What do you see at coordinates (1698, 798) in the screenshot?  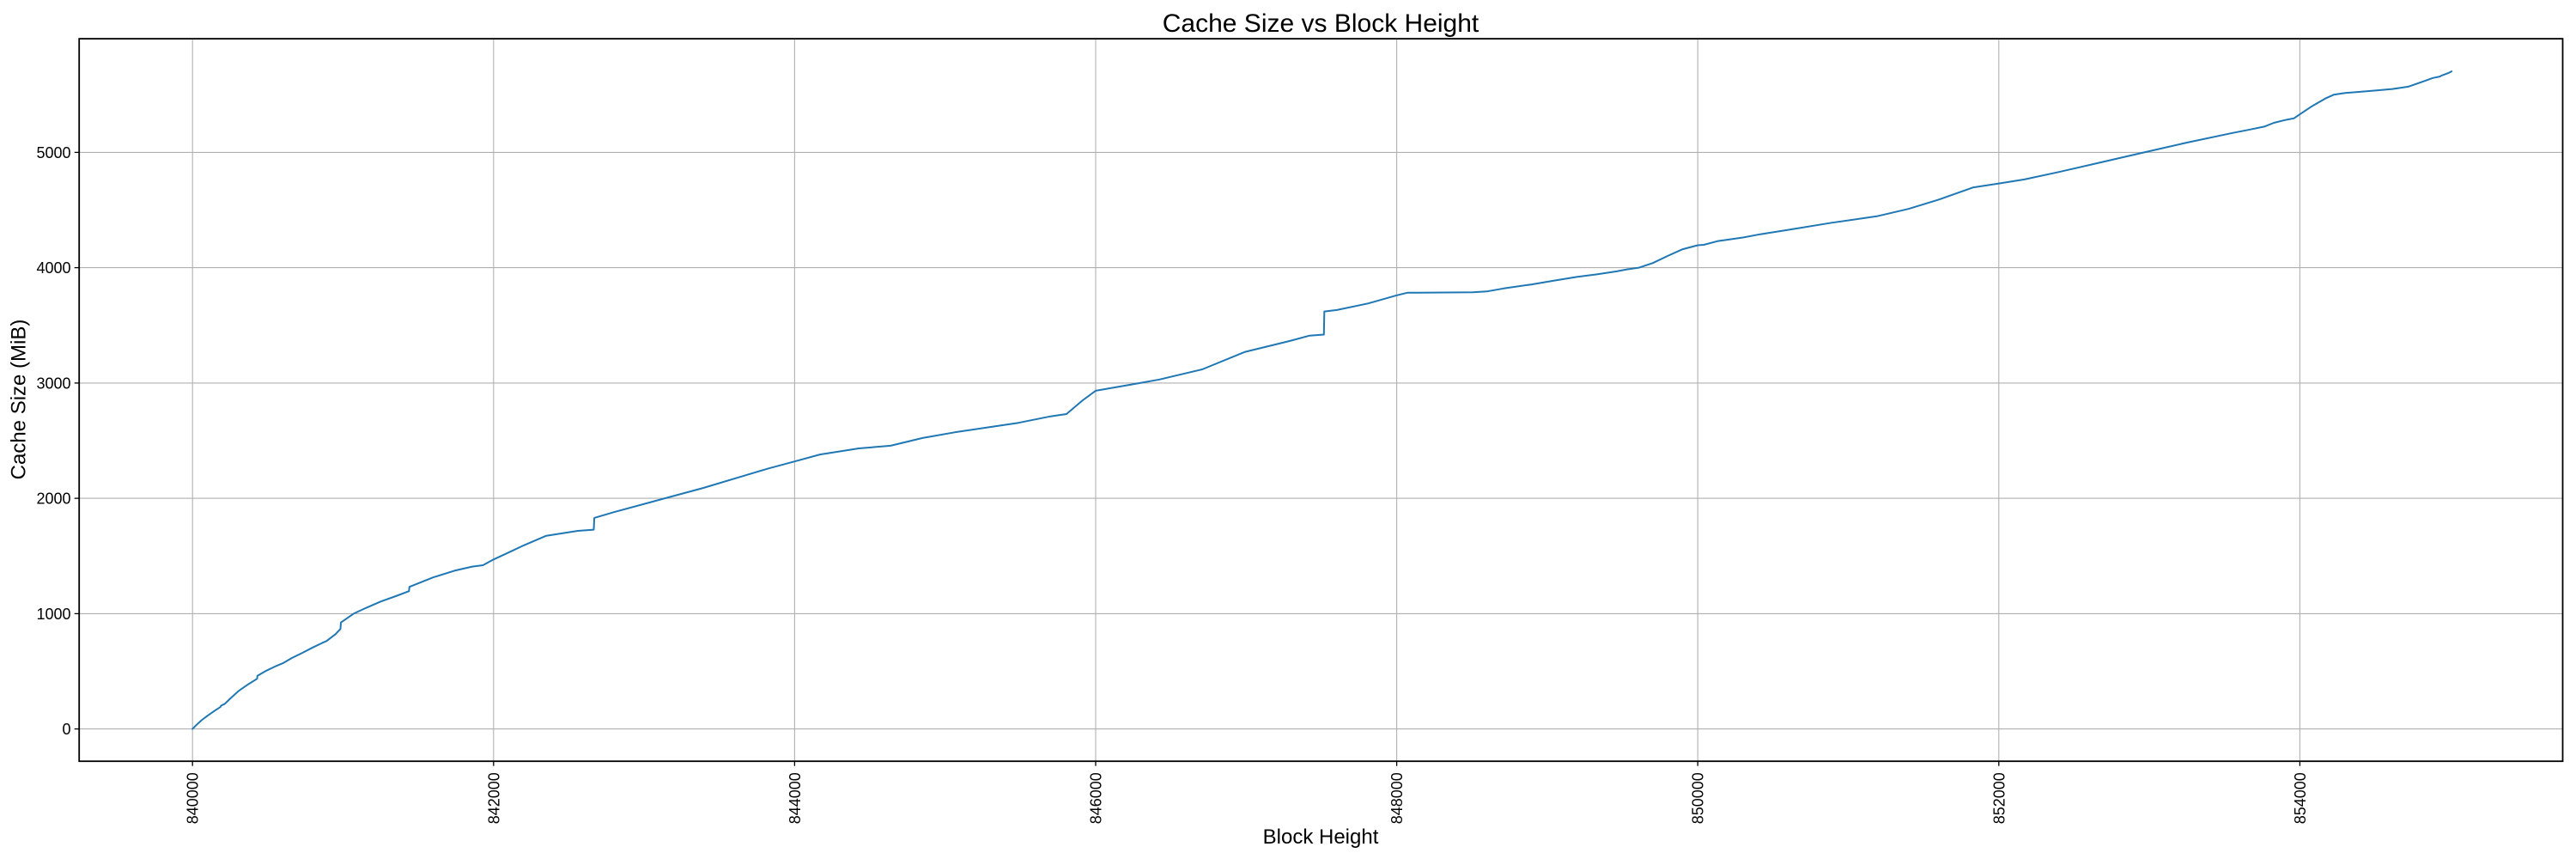 I see `svg-text: 850000` at bounding box center [1698, 798].